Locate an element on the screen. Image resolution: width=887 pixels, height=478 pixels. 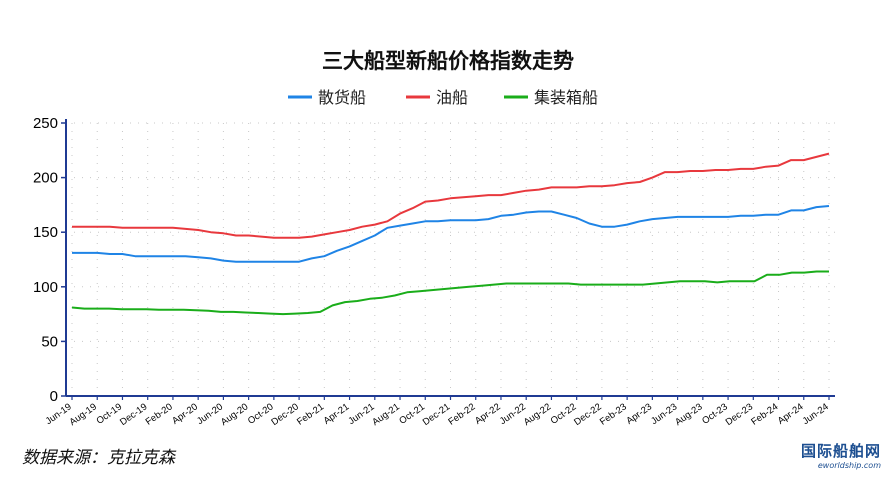
x-tick-label: Jun-19 is located at coordinates (59, 414).